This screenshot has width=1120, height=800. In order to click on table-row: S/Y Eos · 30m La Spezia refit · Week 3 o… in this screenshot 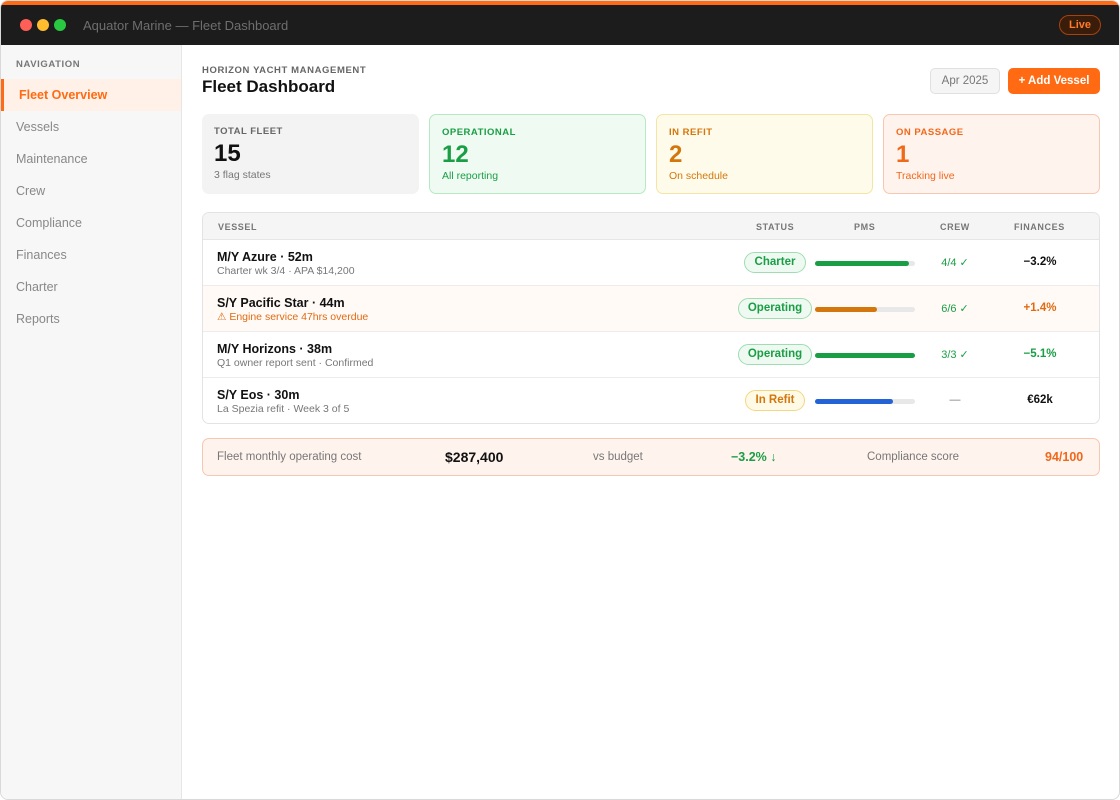, I will do `click(651, 400)`.